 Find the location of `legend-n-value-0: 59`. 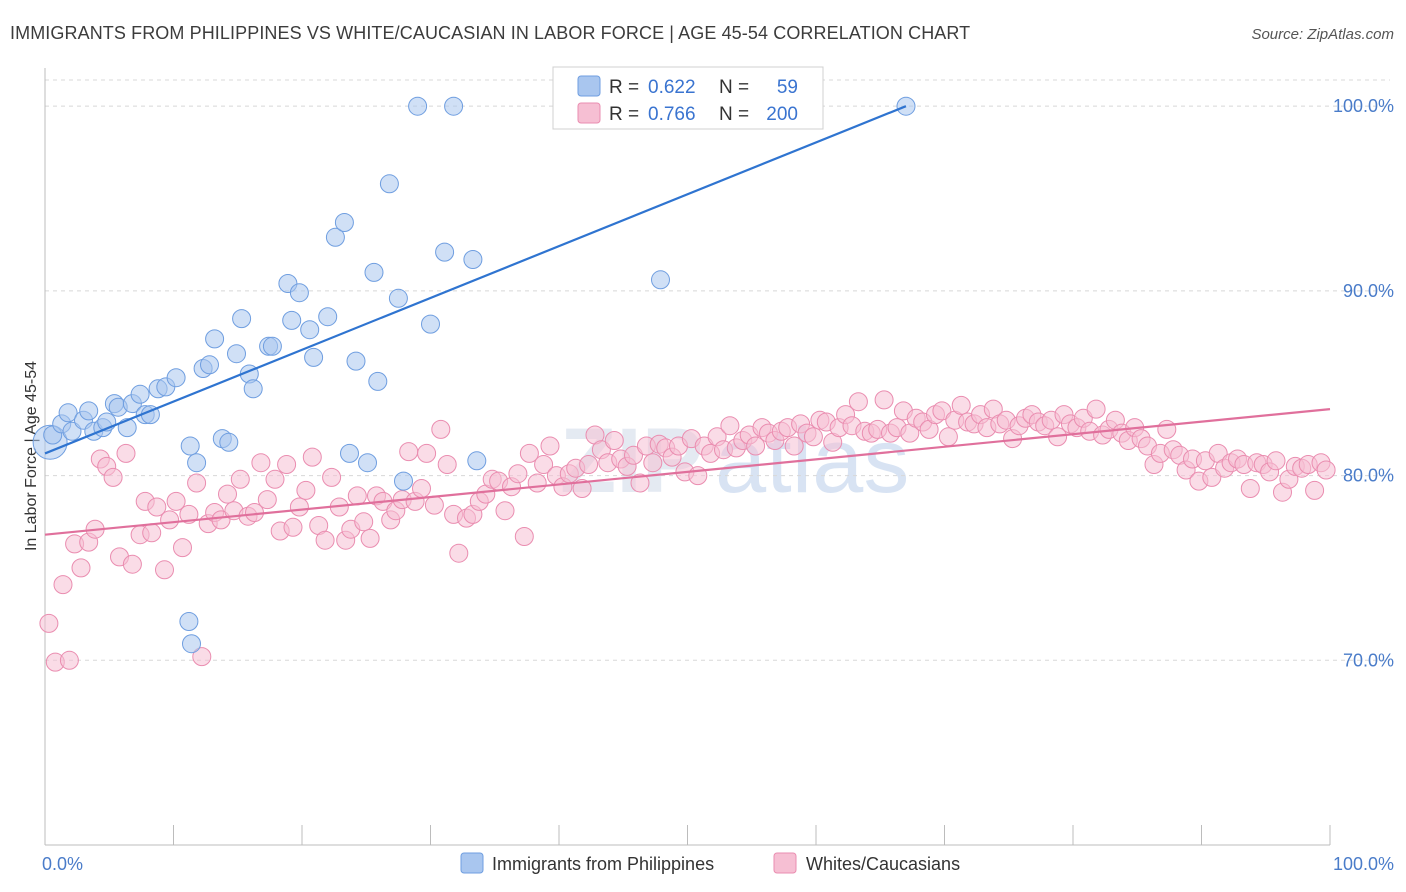

legend-n-value-0: 59 is located at coordinates (787, 87).